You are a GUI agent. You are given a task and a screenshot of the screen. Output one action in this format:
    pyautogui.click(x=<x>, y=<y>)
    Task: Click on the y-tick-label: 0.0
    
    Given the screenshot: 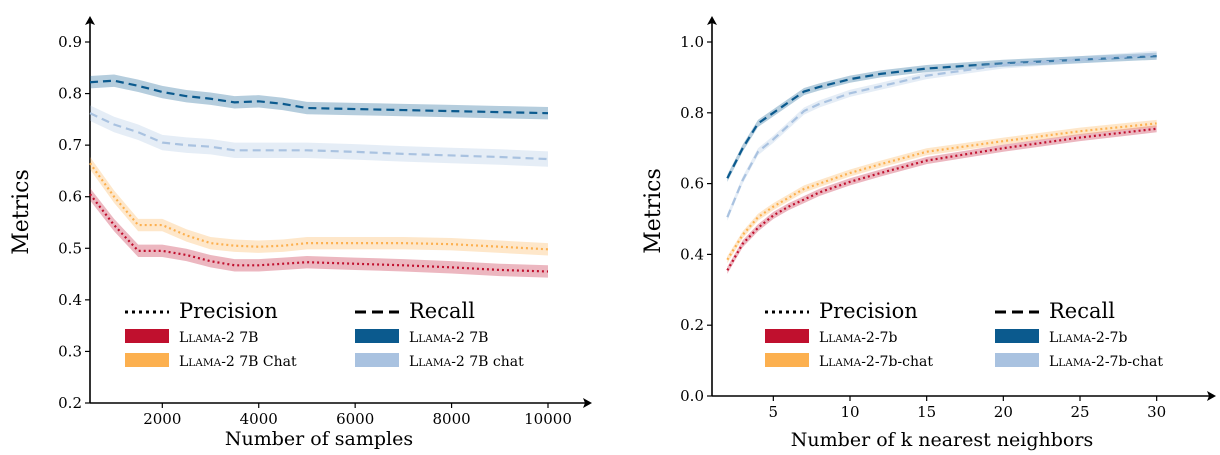 What is the action you would take?
    pyautogui.click(x=692, y=396)
    